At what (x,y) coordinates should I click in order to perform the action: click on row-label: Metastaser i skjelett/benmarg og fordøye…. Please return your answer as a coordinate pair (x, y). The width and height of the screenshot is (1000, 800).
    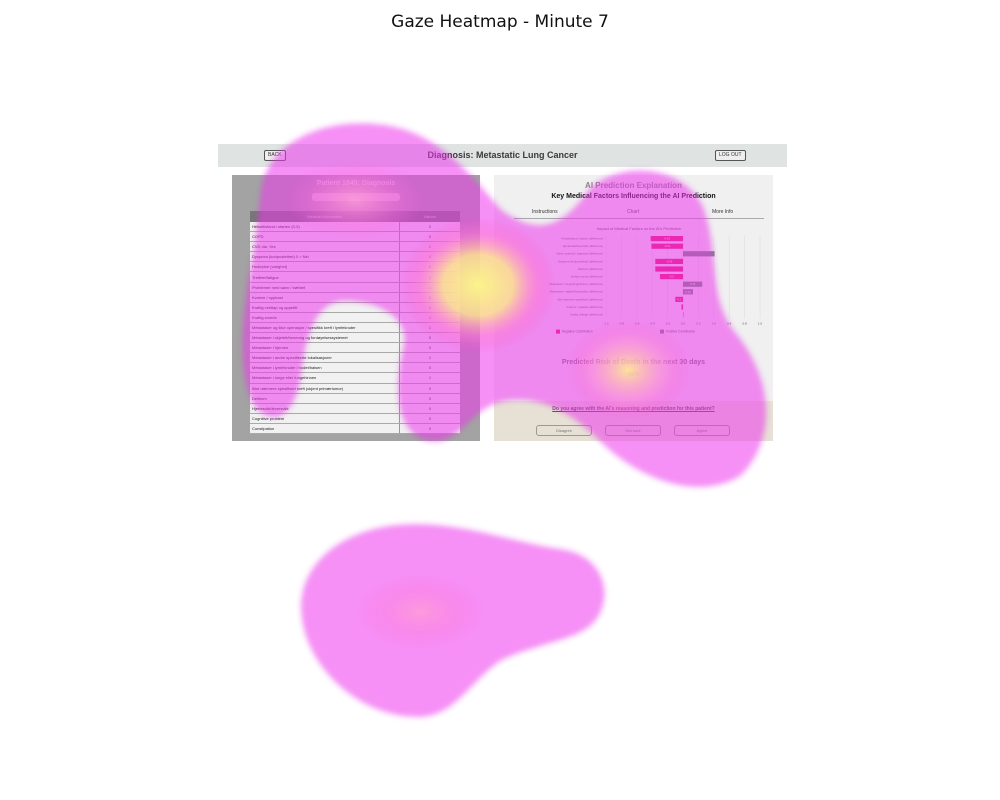
    Looking at the image, I should click on (325, 338).